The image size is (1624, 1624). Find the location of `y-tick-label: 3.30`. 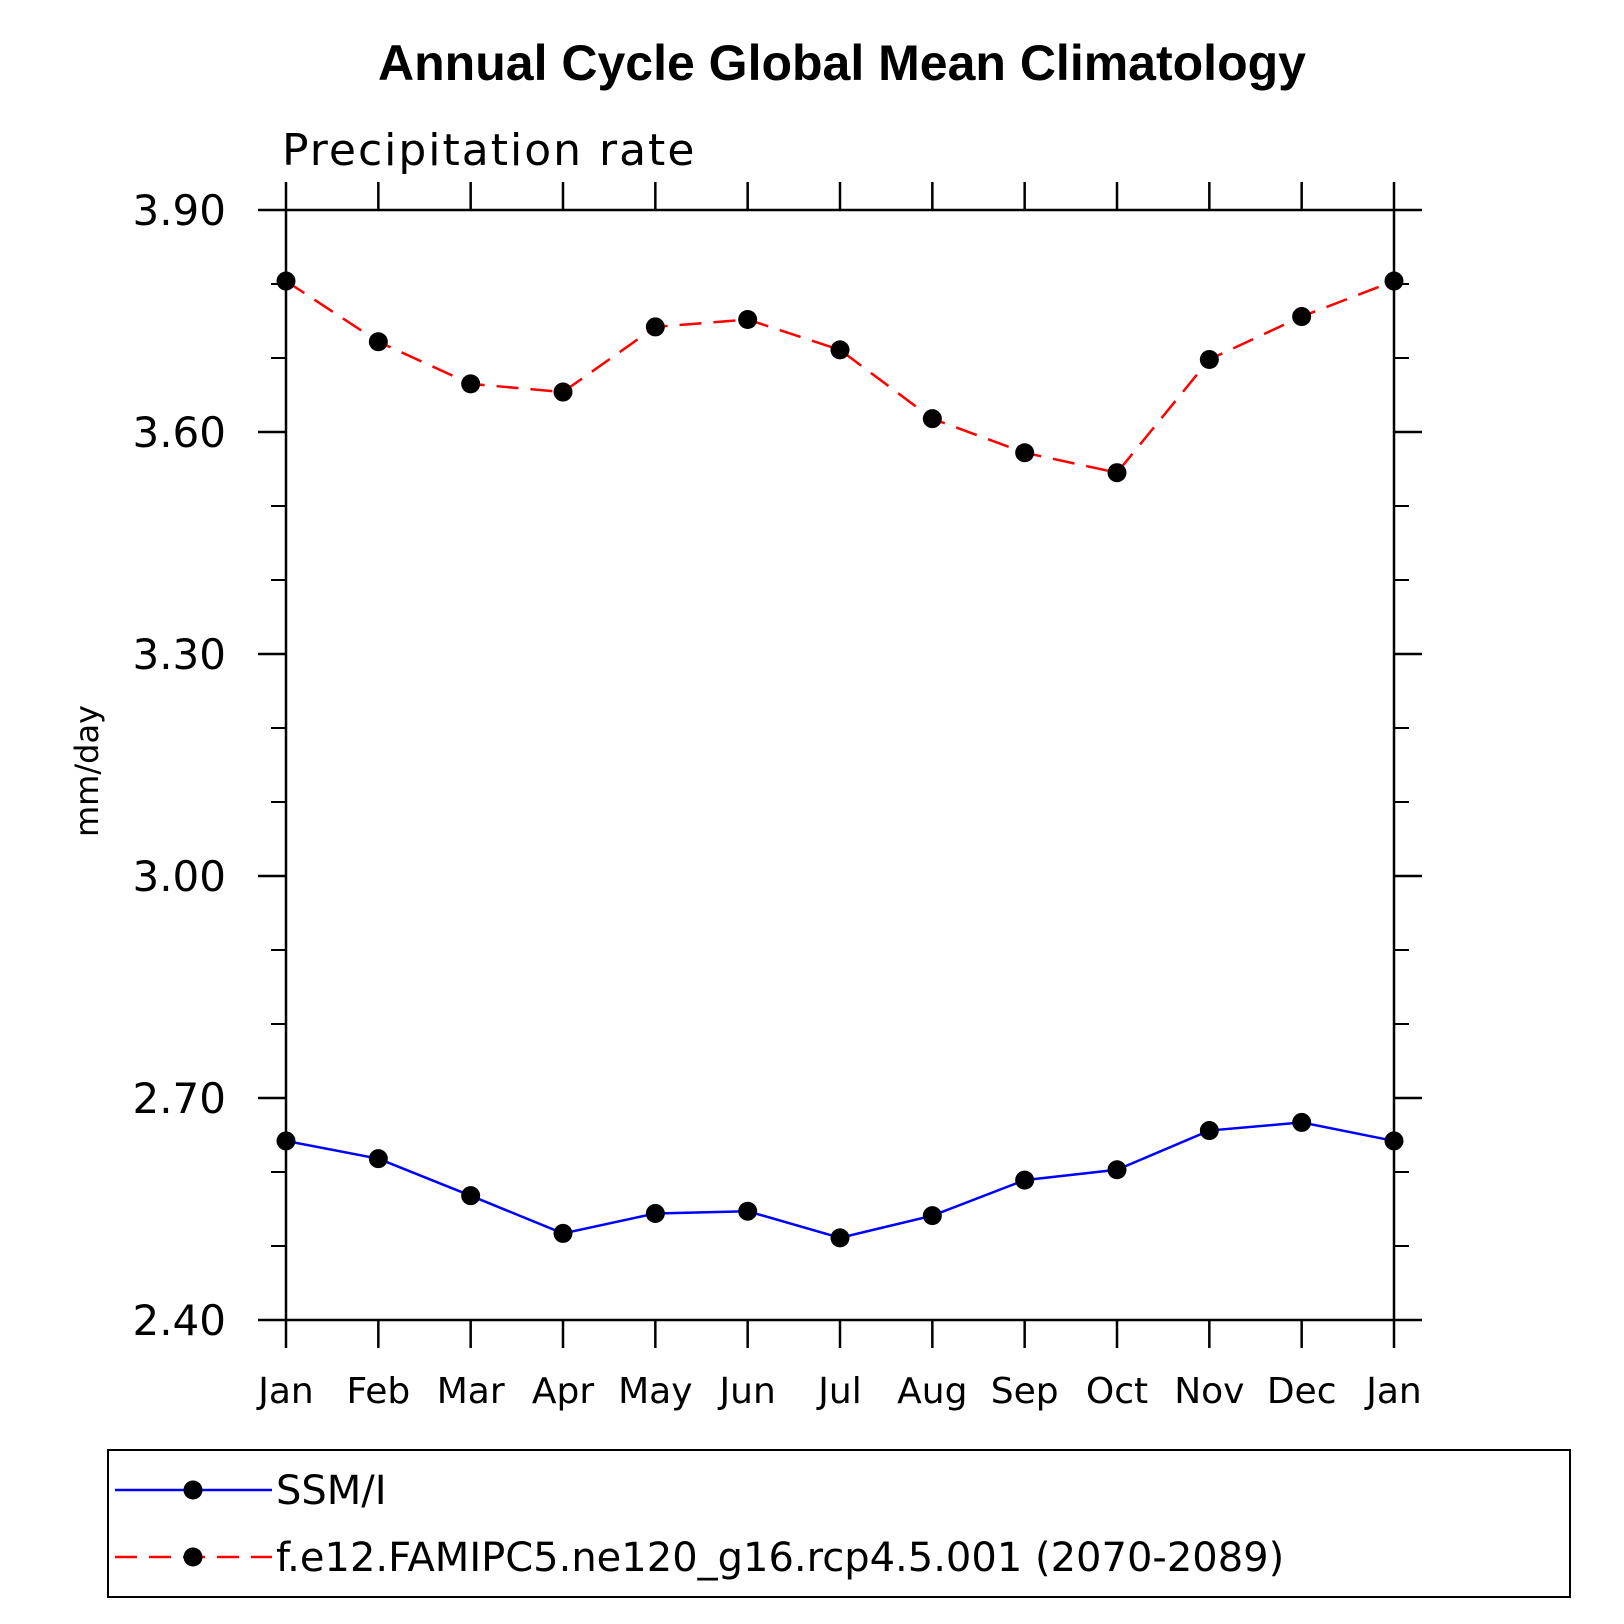

y-tick-label: 3.30 is located at coordinates (179, 654).